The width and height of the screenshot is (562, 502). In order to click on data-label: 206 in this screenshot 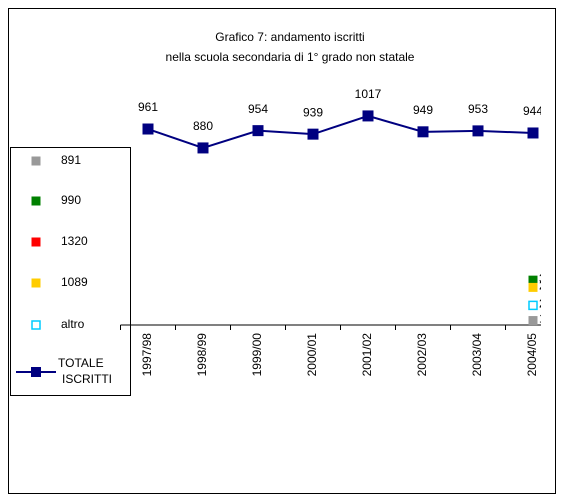, I will do `click(549, 304)`.